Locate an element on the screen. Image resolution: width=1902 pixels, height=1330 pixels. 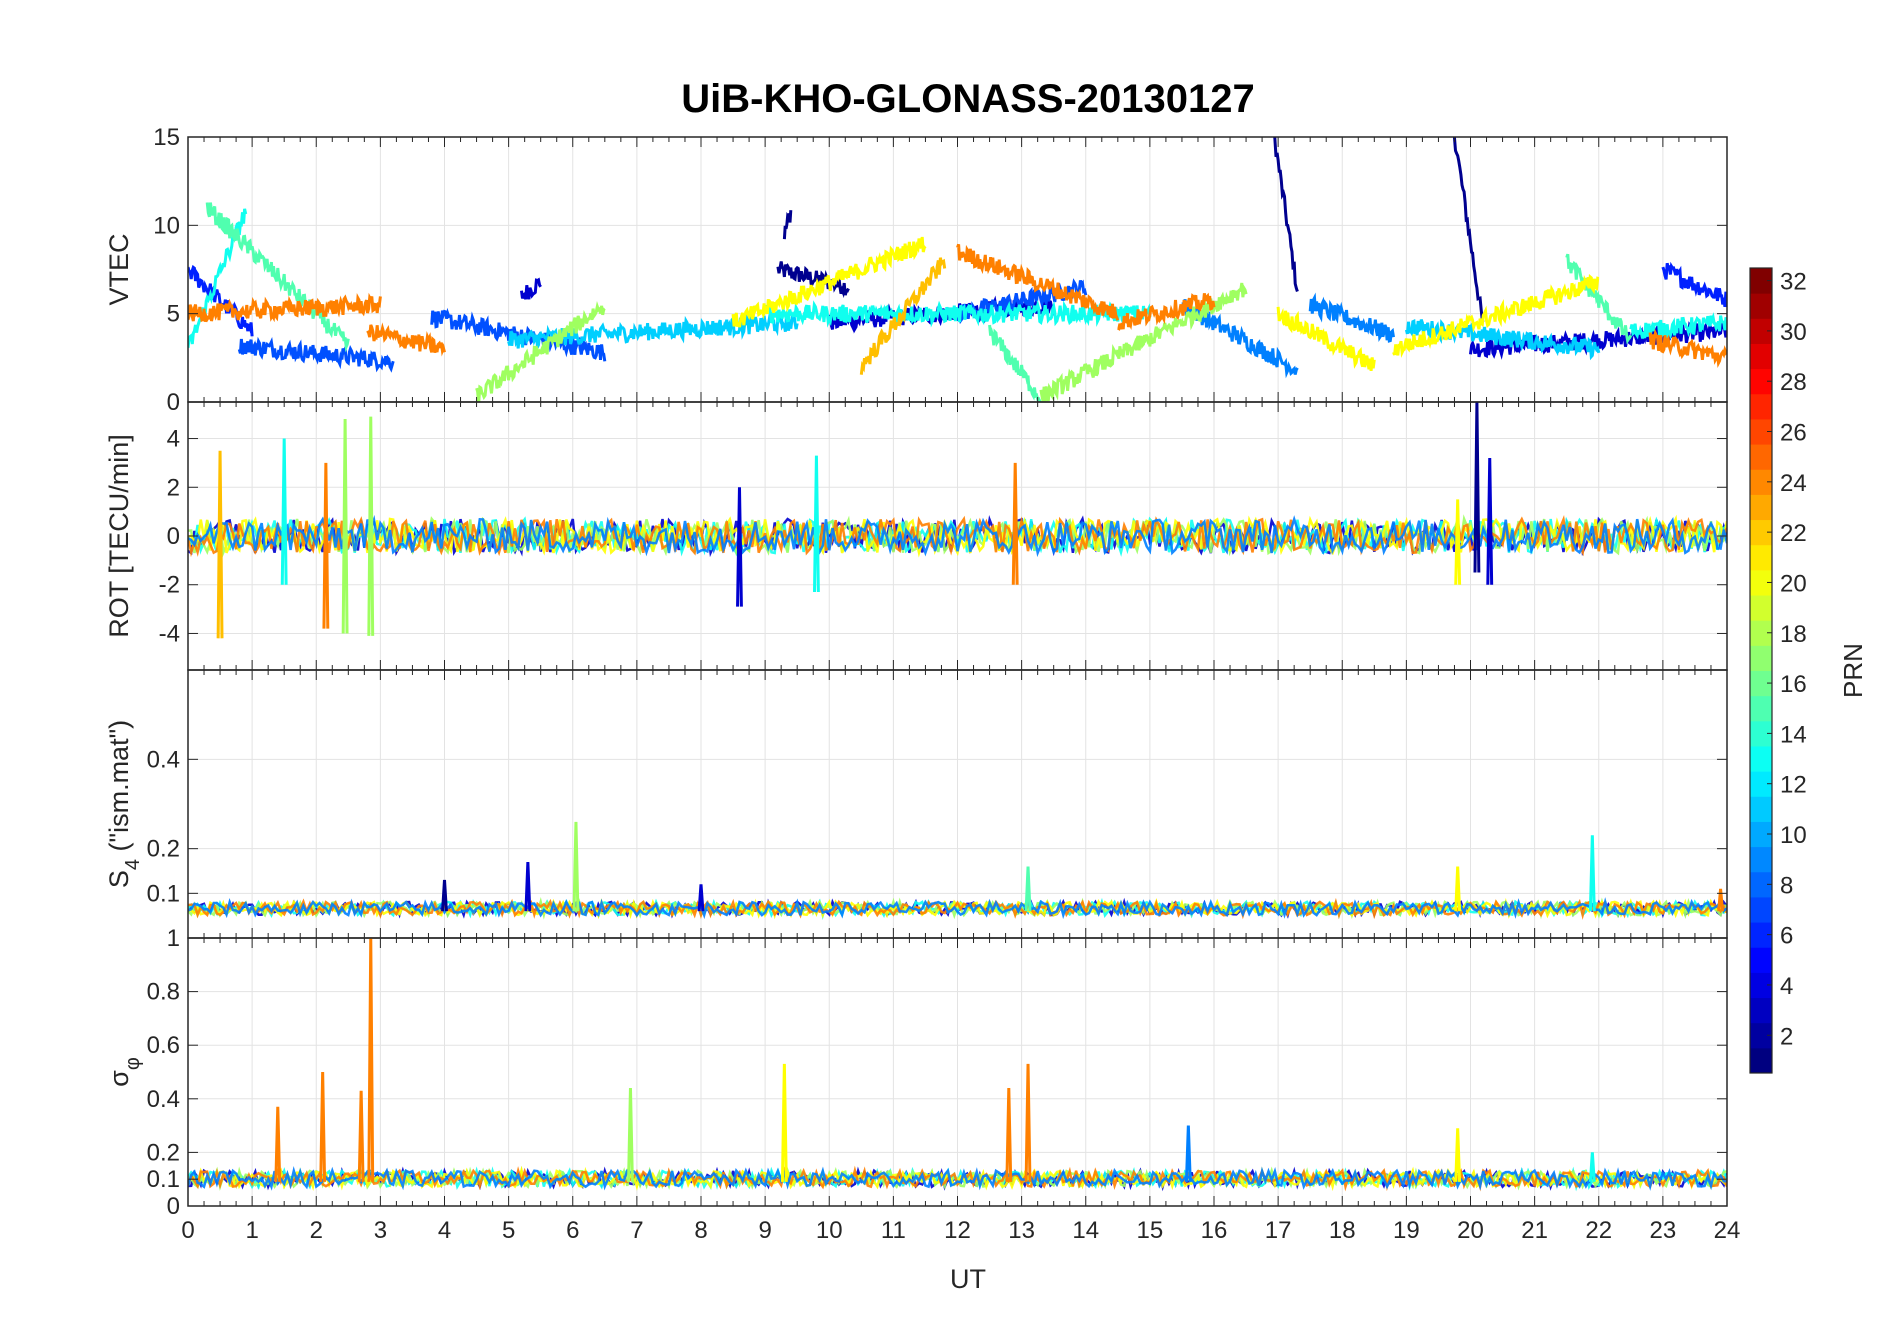
y-tick-label: 0.4 is located at coordinates (163, 759).